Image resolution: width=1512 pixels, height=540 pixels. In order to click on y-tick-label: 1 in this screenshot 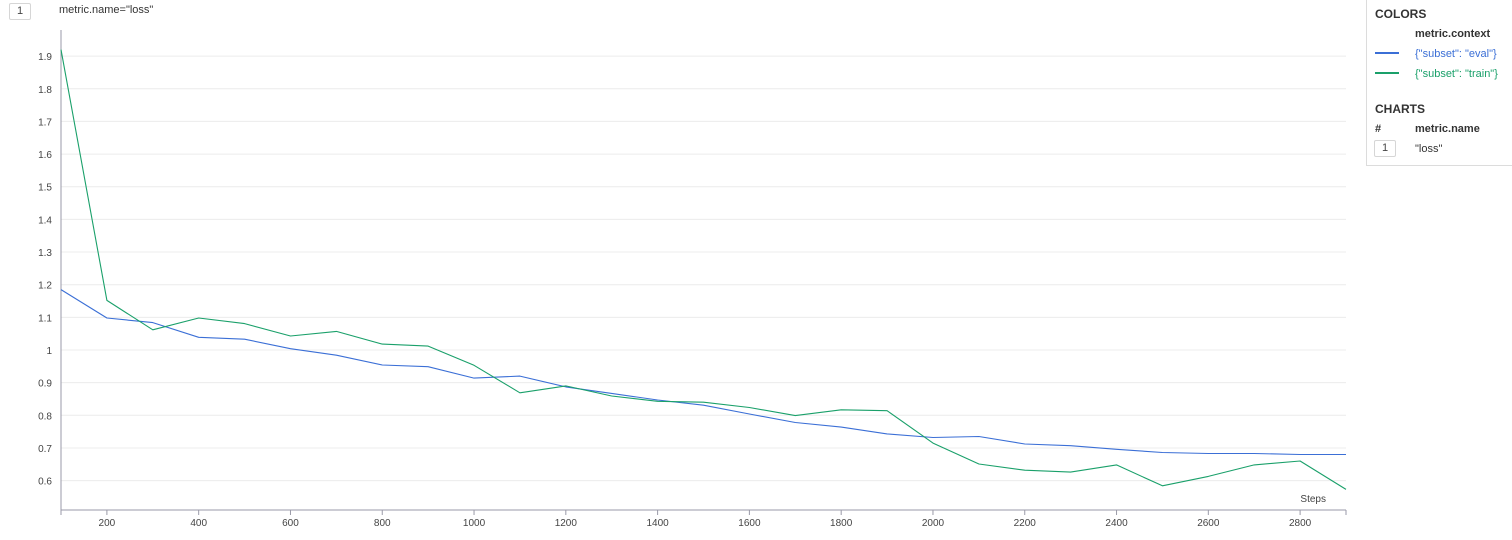, I will do `click(49, 351)`.